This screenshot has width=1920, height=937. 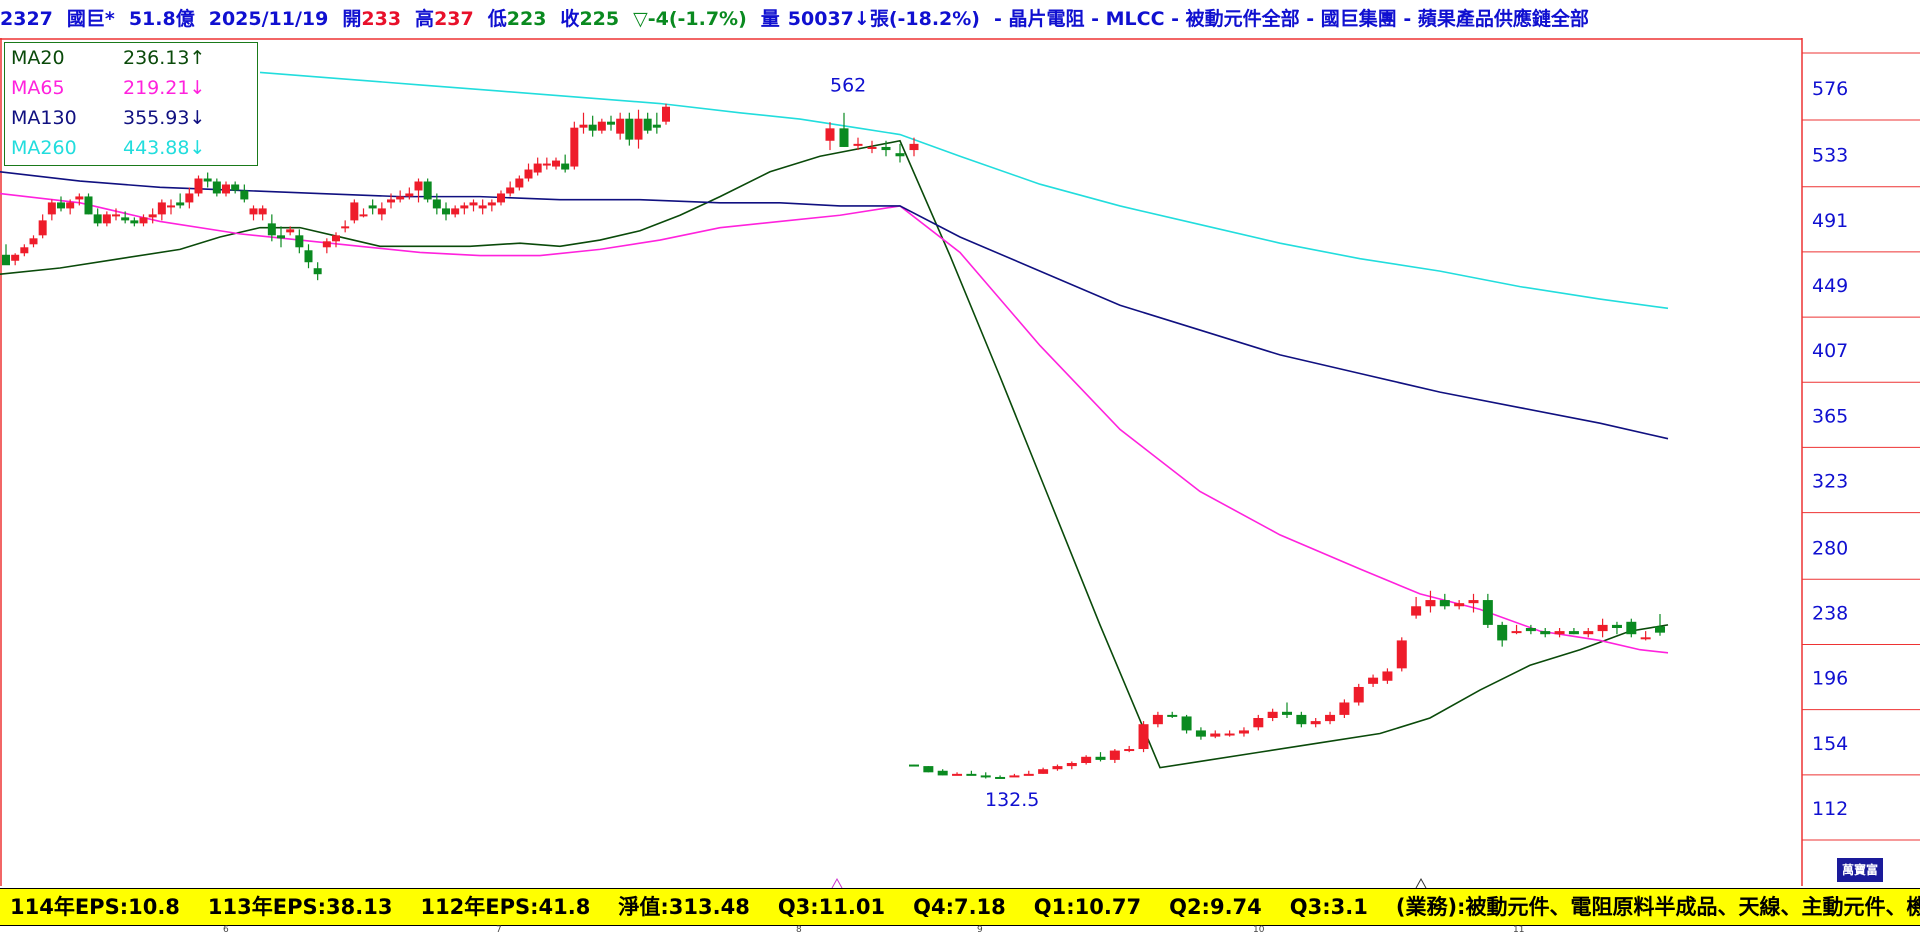 I want to click on eps-113: 113年EPS:38.13, so click(x=300, y=907).